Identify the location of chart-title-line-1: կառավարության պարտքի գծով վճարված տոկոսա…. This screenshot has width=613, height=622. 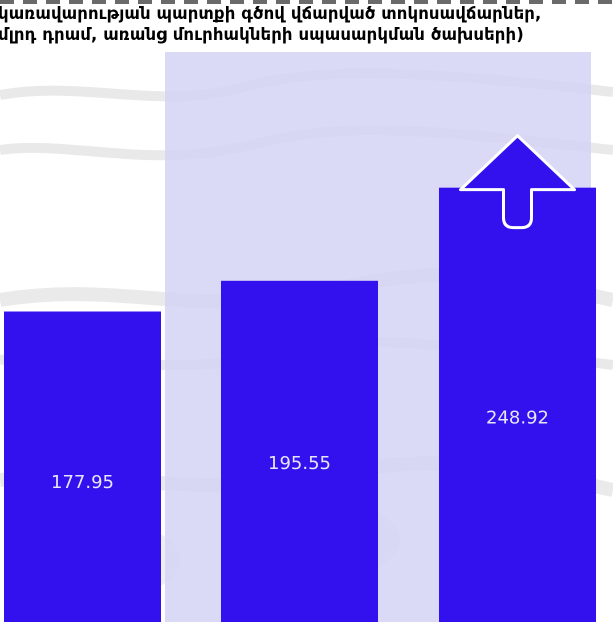
(271, 13).